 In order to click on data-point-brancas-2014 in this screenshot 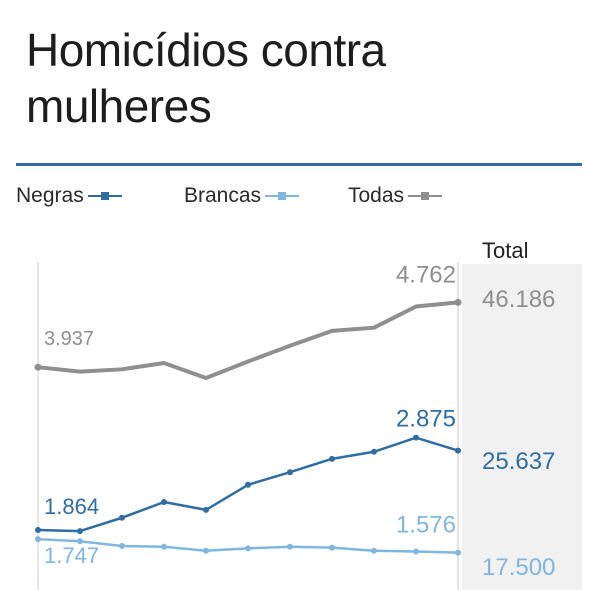, I will do `click(416, 551)`.